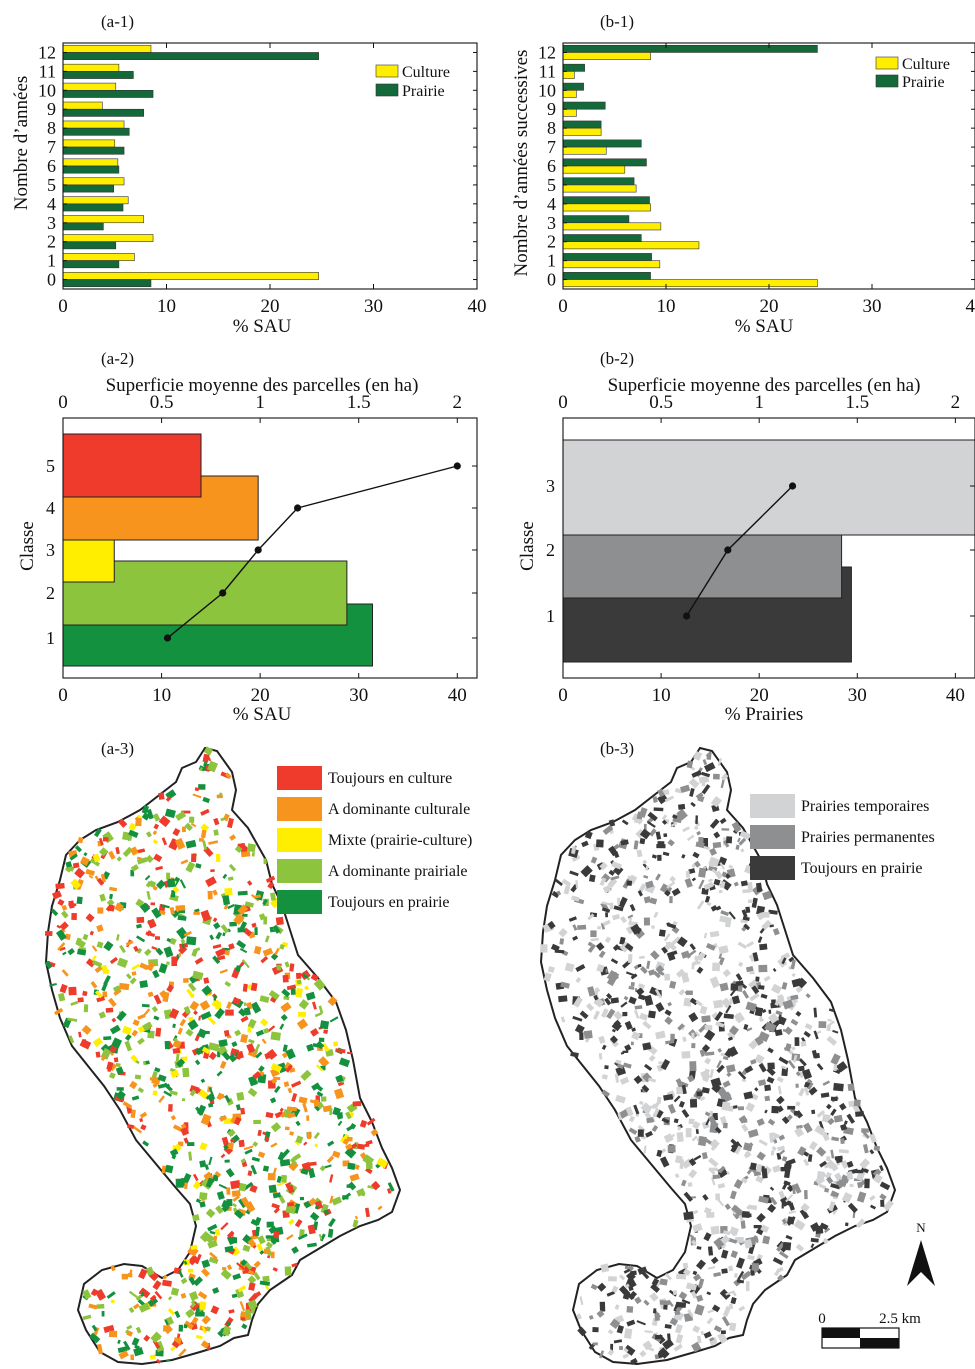 This screenshot has width=975, height=1369. I want to click on chart-b1-ytick-label-9: 9, so click(551, 109).